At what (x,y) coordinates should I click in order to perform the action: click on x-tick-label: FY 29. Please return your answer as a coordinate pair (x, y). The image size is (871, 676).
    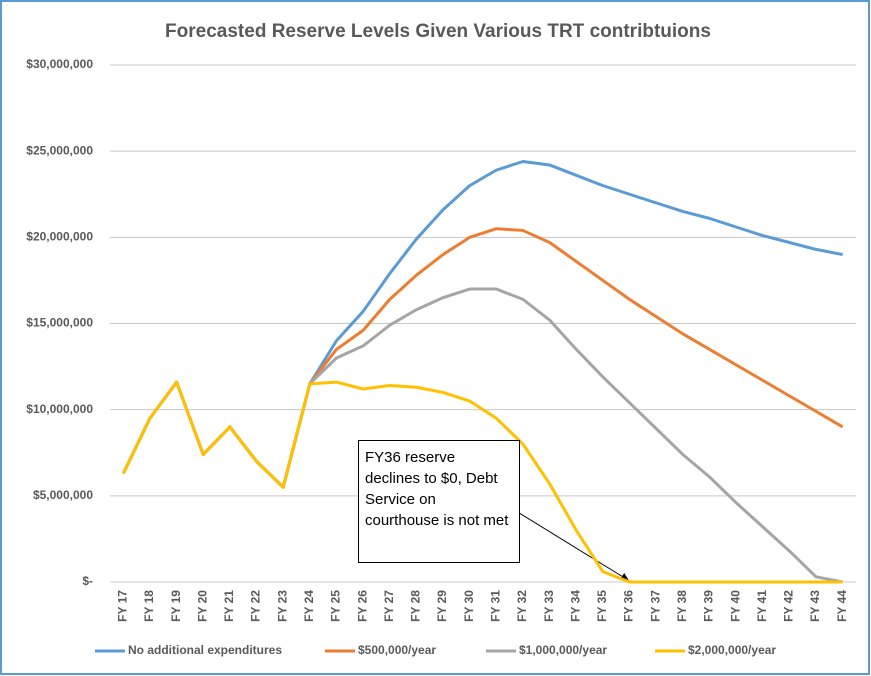
    Looking at the image, I should click on (442, 606).